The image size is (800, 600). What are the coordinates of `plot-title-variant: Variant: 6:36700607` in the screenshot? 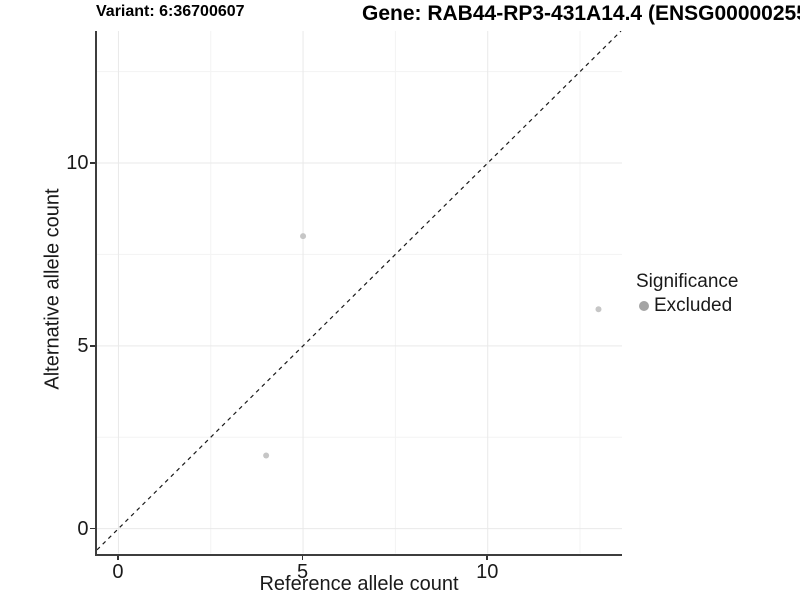 It's located at (170, 11).